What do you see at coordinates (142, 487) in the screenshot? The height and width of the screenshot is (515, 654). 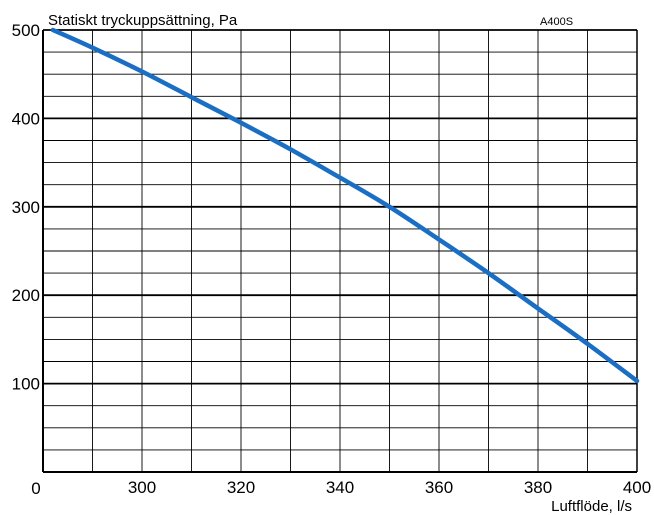 I see `x-tick-label: 300` at bounding box center [142, 487].